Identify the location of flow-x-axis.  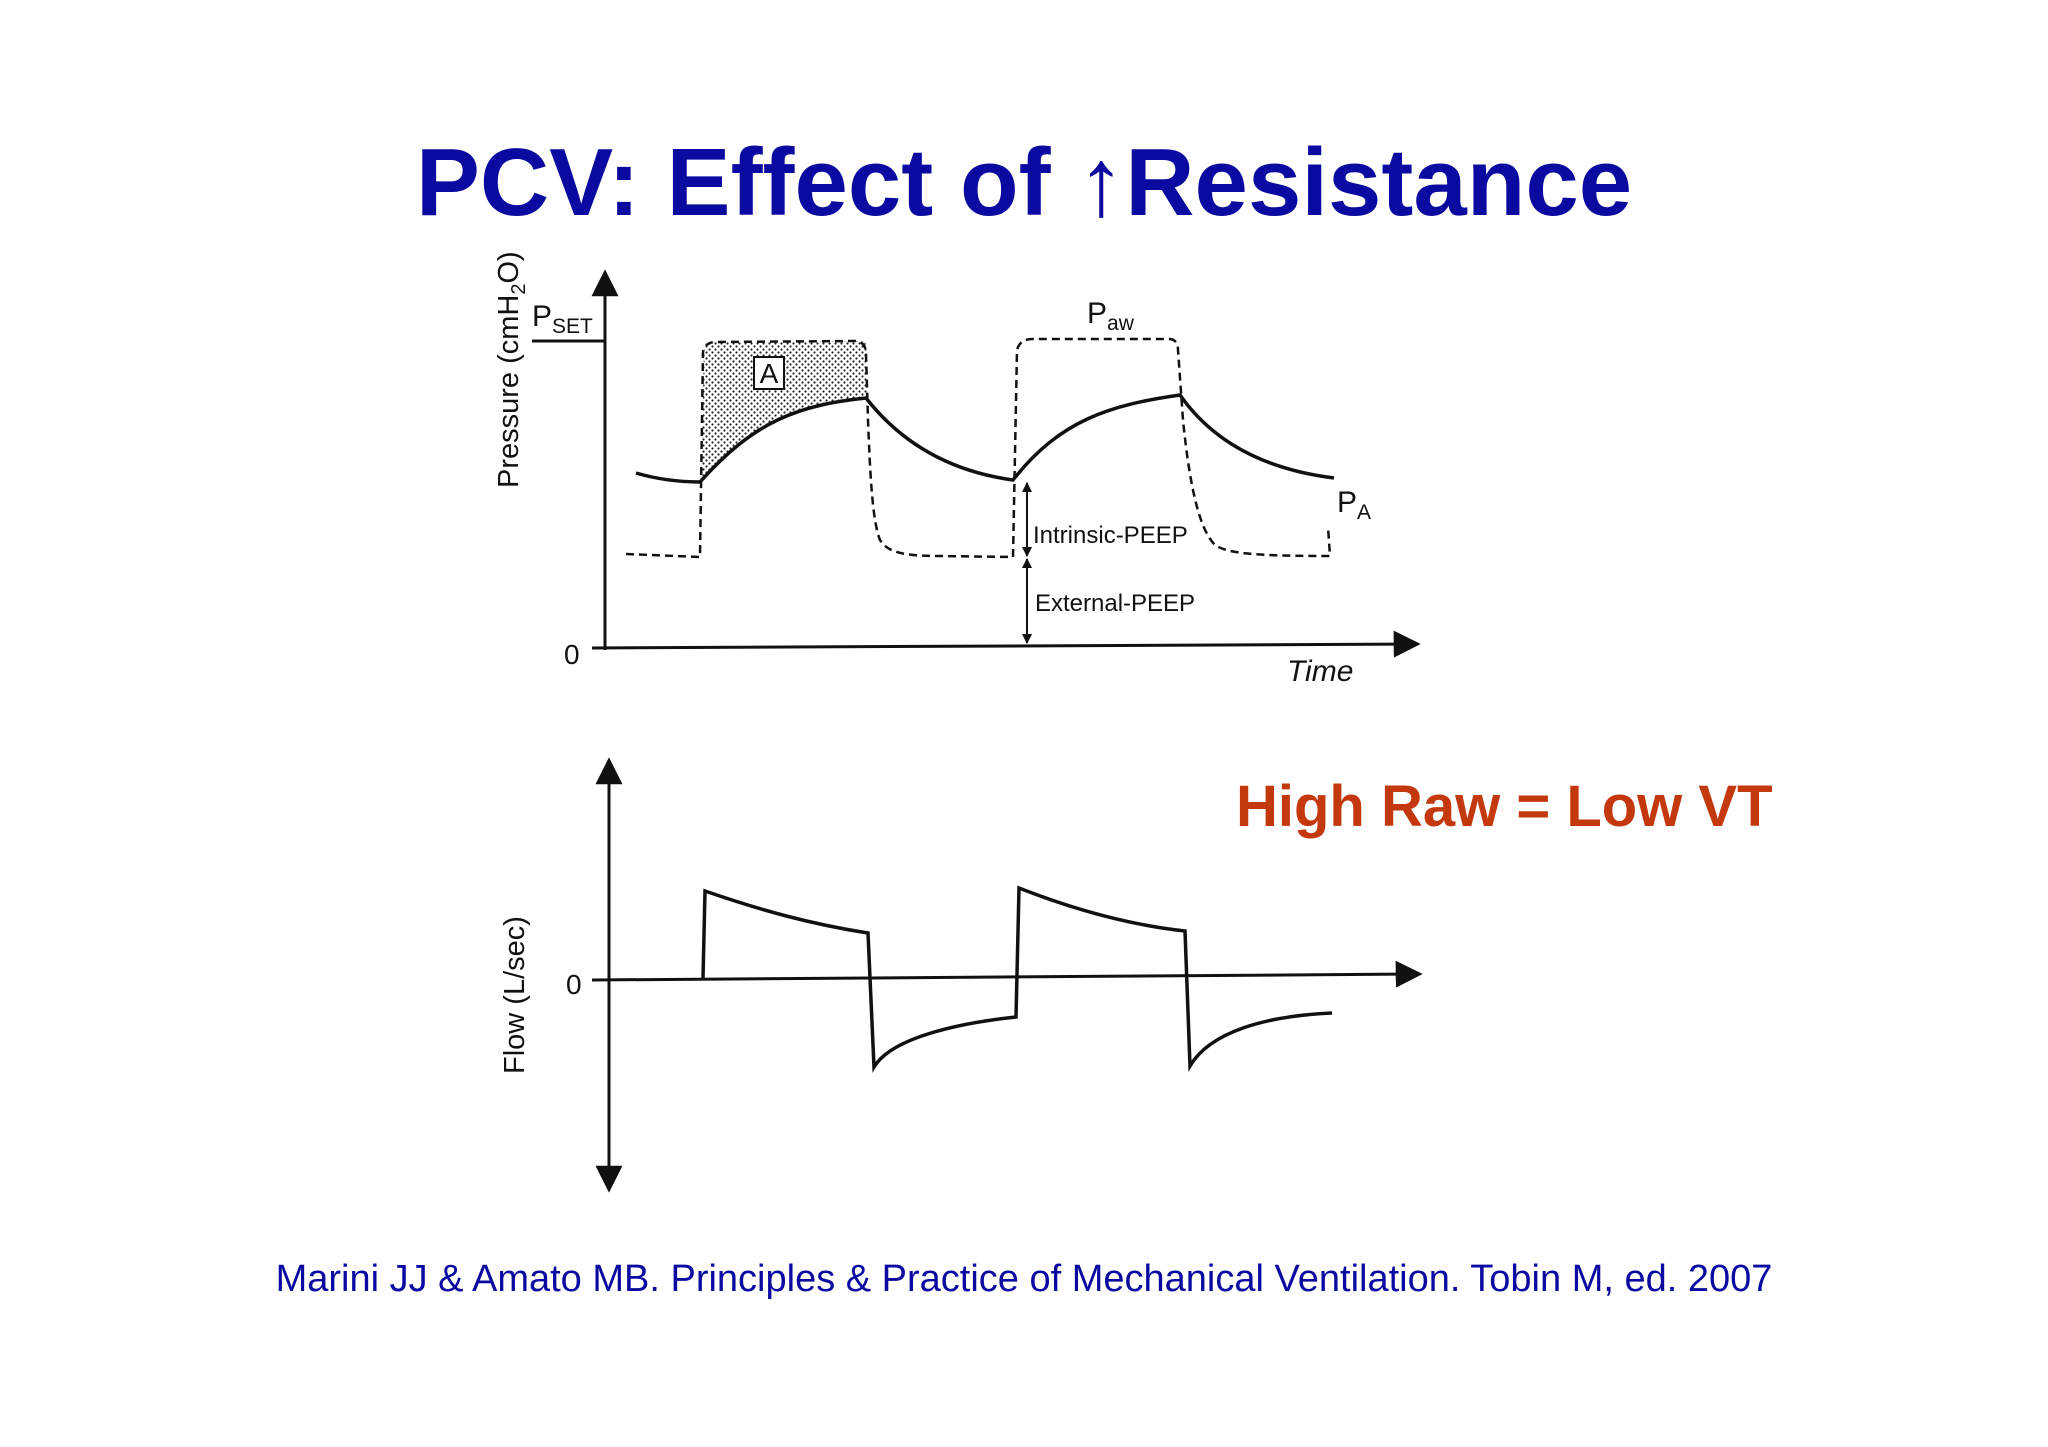
(1007, 974).